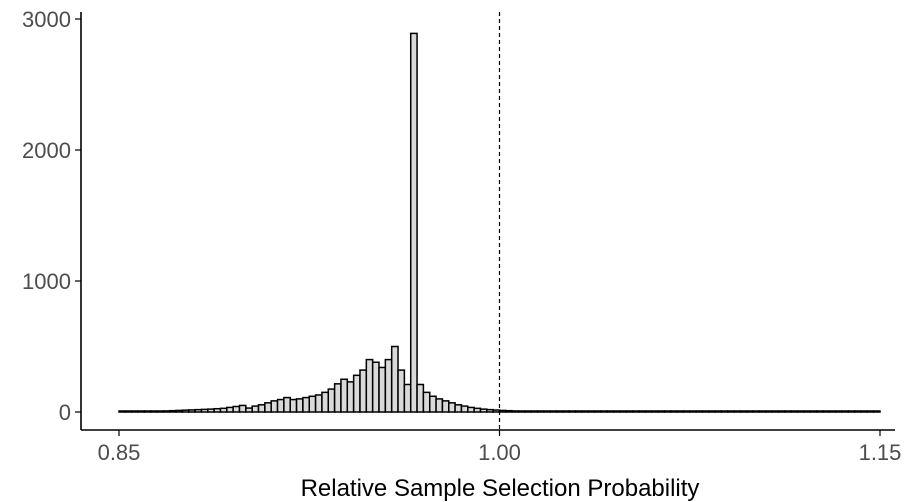  I want to click on y-tick-label: 3000, so click(46, 19).